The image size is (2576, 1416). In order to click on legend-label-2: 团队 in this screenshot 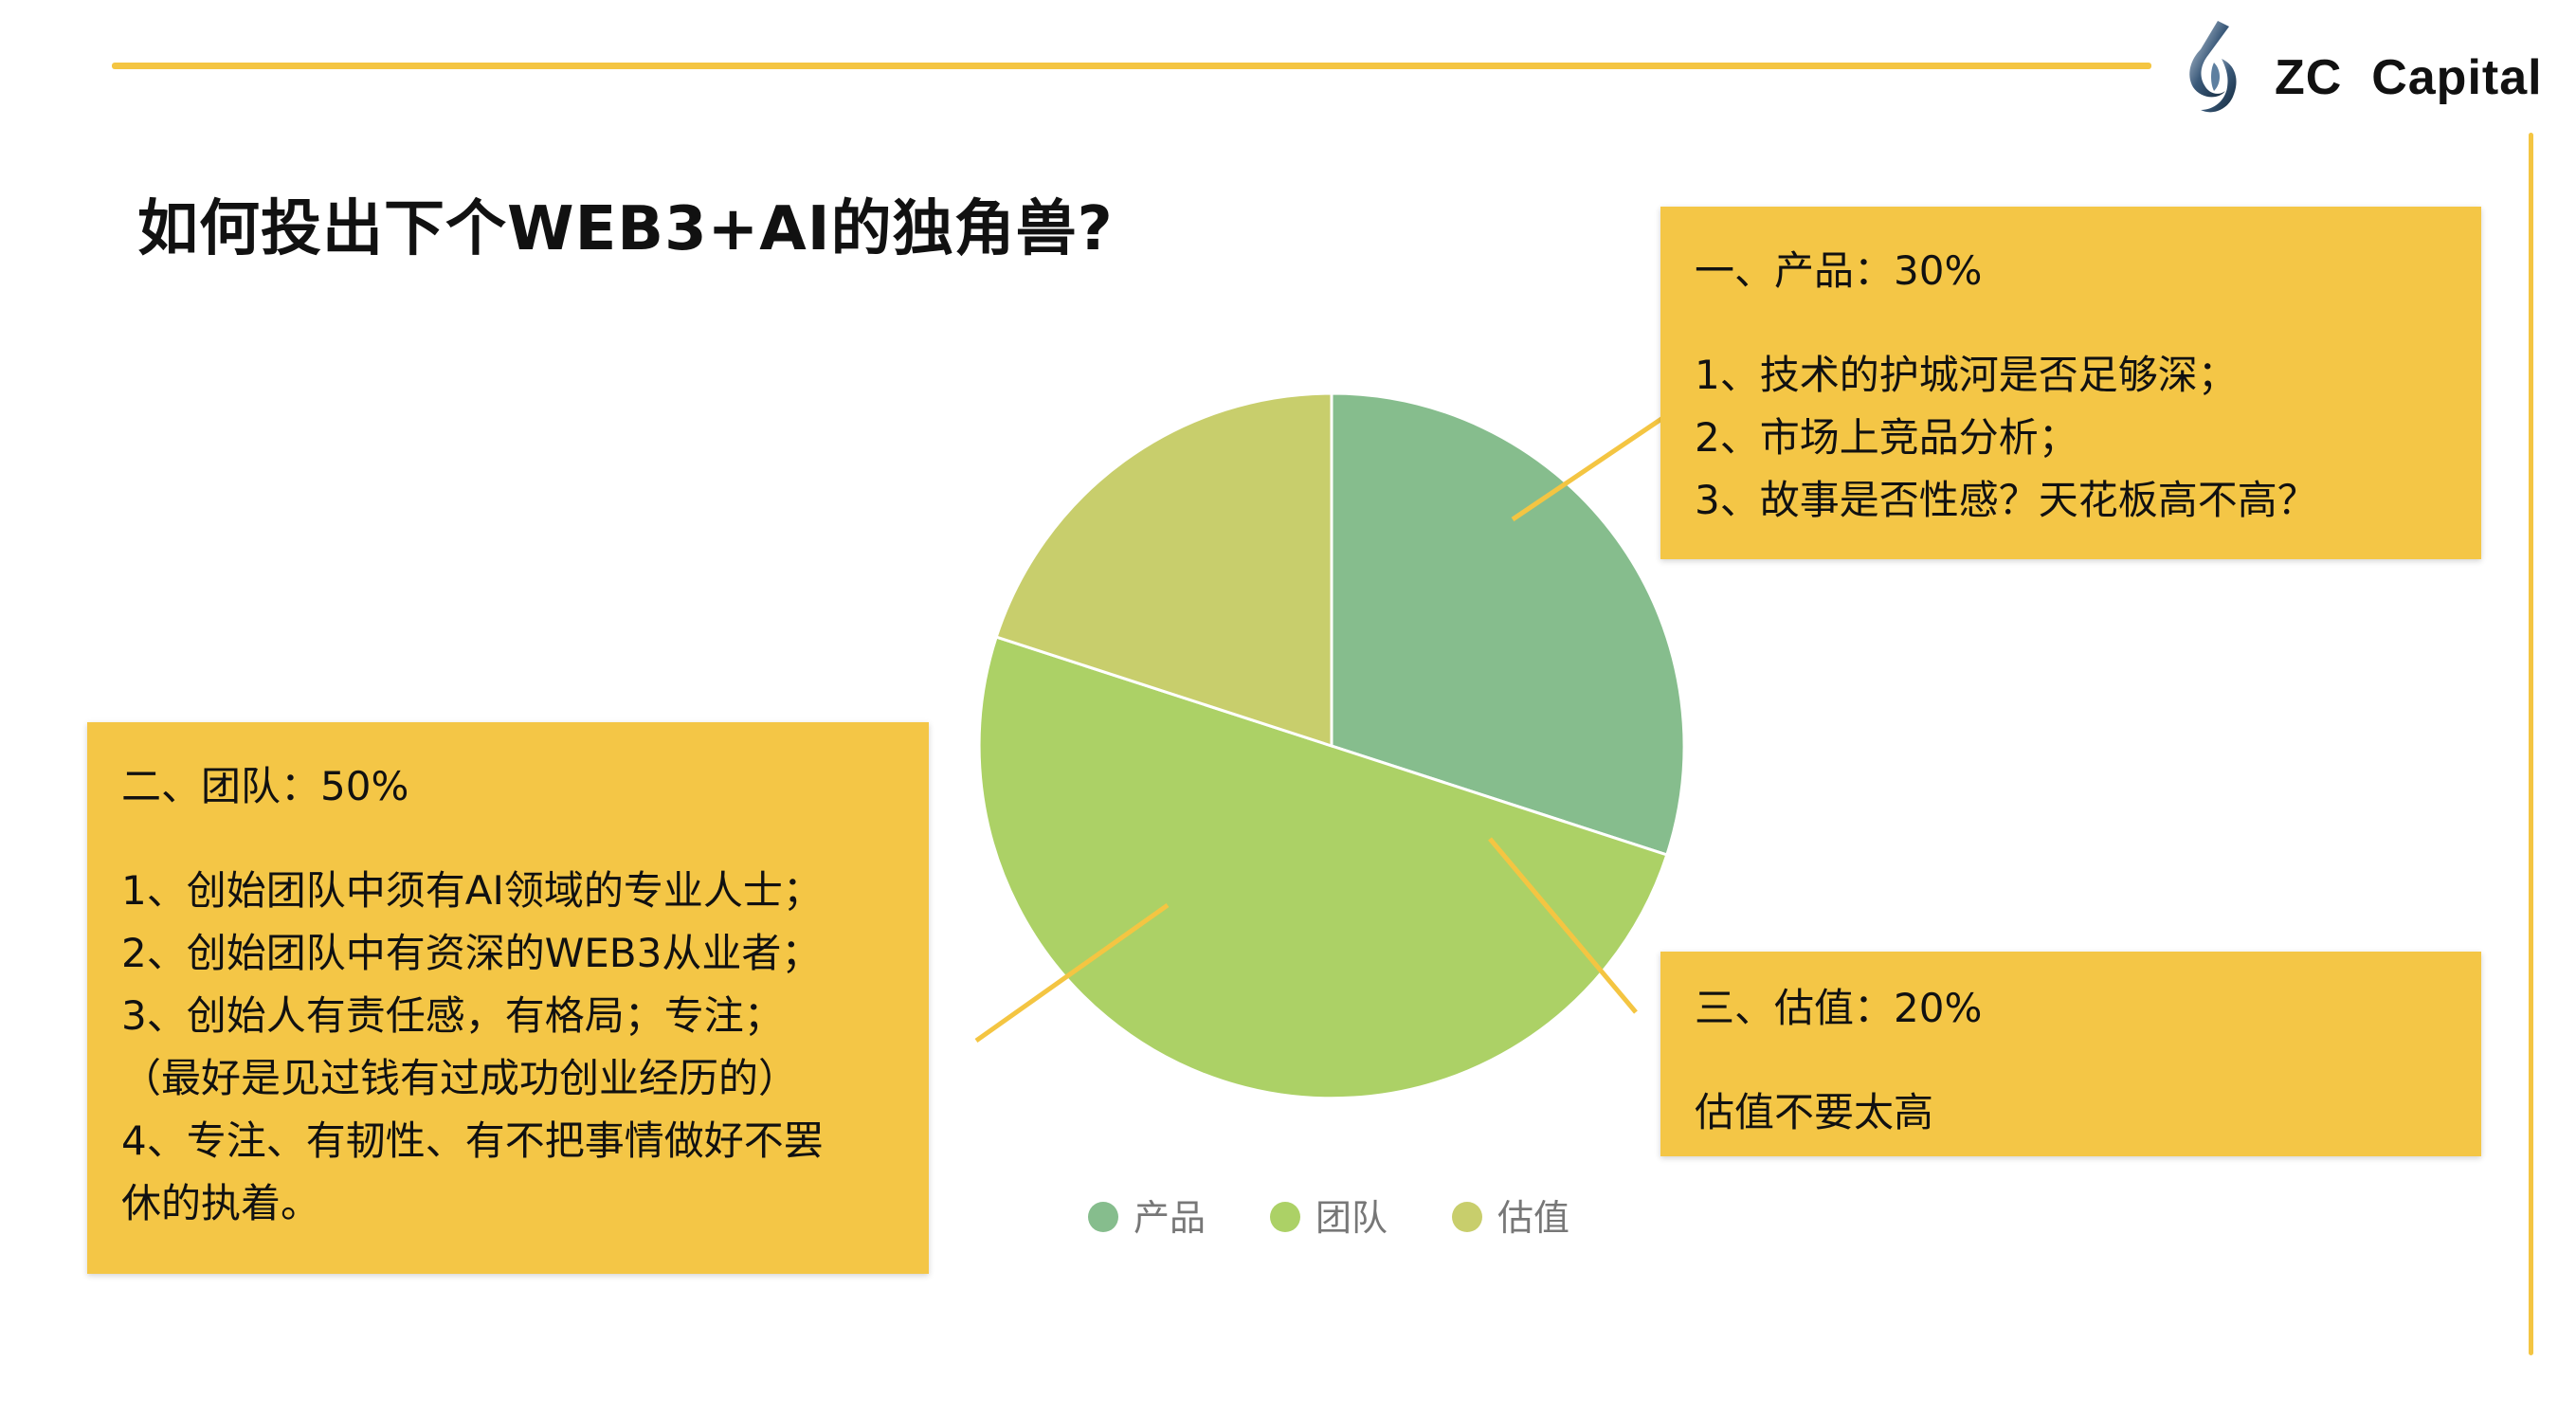, I will do `click(1351, 1218)`.